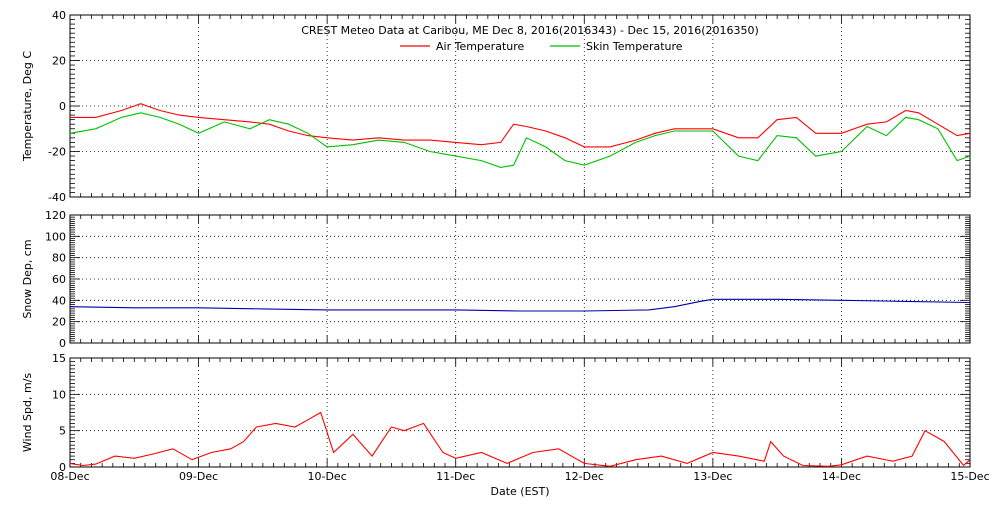 This screenshot has height=505, width=1000. What do you see at coordinates (969, 476) in the screenshot?
I see `x-tick-label: 15-Dec` at bounding box center [969, 476].